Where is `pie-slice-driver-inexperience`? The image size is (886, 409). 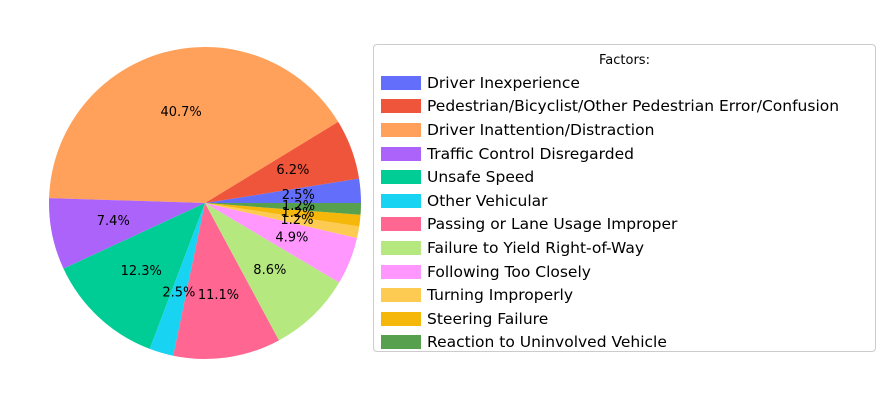 pie-slice-driver-inexperience is located at coordinates (283, 190).